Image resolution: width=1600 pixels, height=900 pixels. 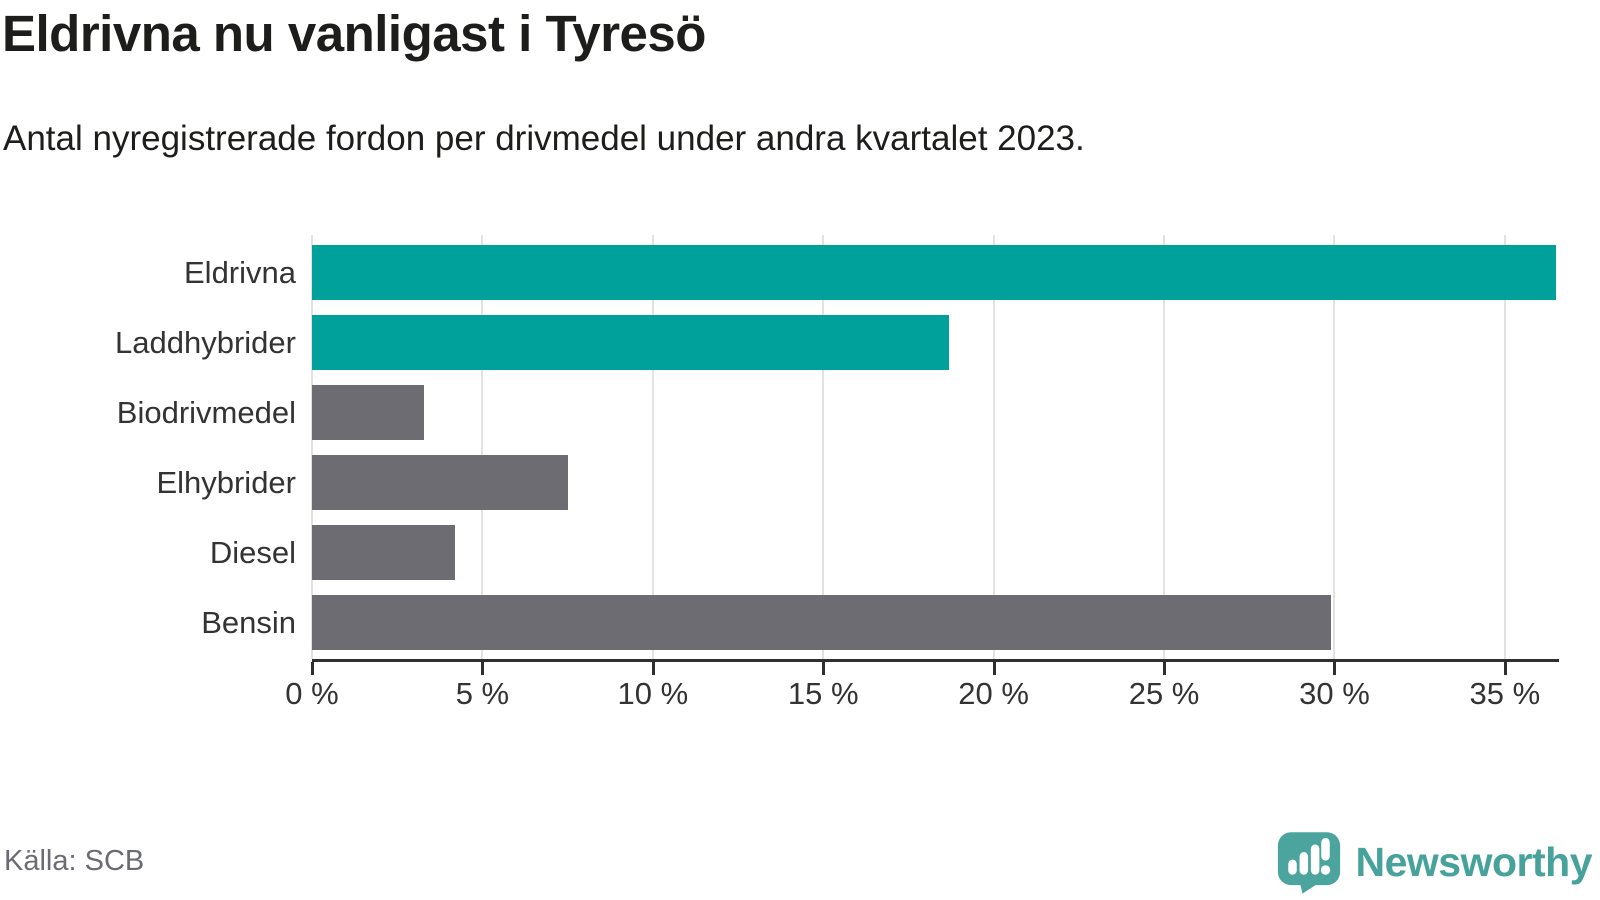 What do you see at coordinates (205, 342) in the screenshot?
I see `category-label-laddhybrider: Laddhybrider` at bounding box center [205, 342].